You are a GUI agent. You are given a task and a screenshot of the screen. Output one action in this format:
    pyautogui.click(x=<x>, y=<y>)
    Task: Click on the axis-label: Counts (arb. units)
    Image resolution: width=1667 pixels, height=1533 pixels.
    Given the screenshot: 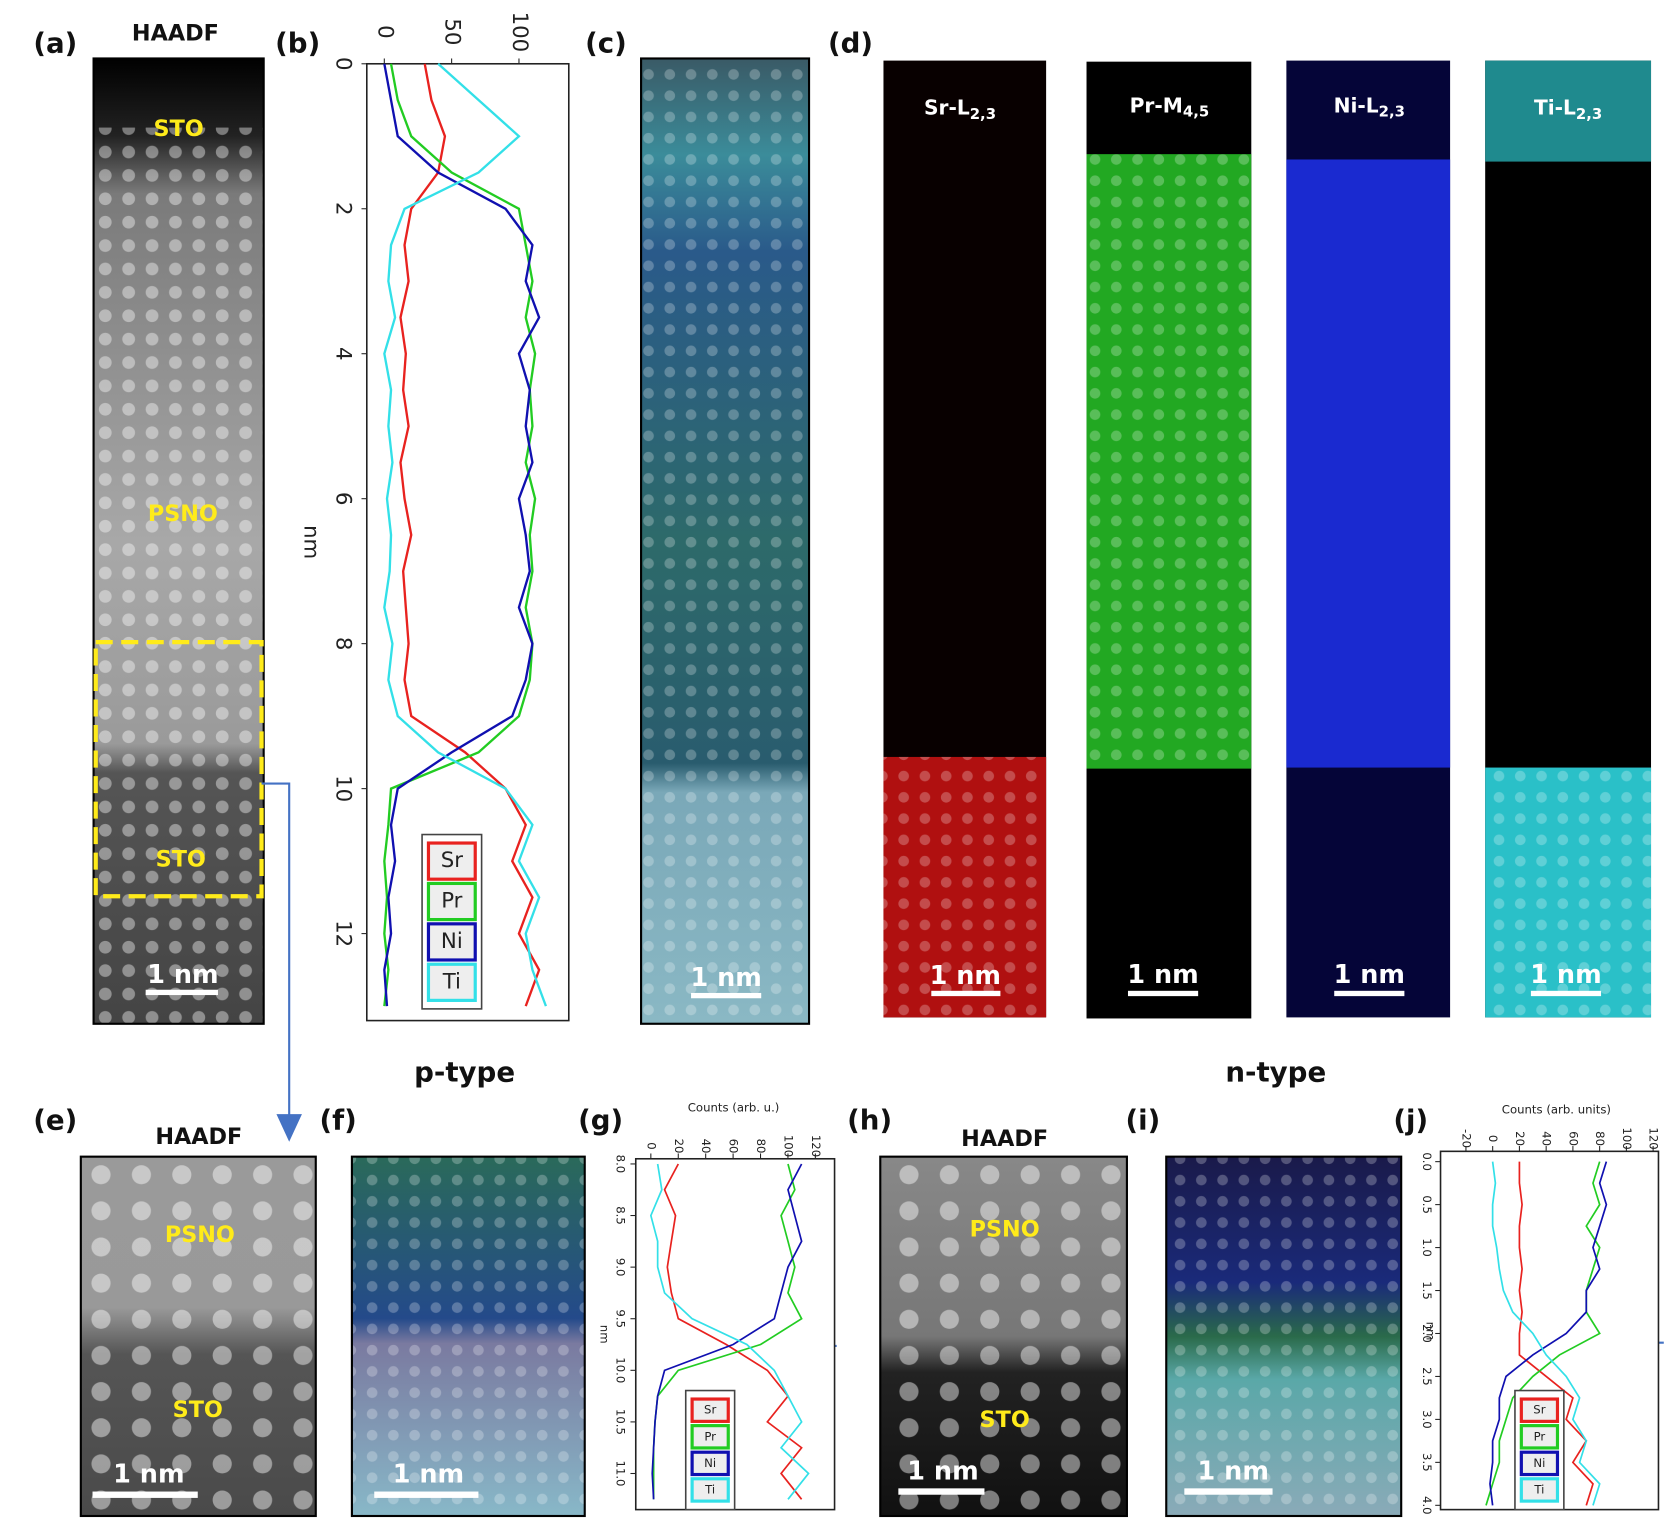 What is the action you would take?
    pyautogui.click(x=1556, y=1109)
    